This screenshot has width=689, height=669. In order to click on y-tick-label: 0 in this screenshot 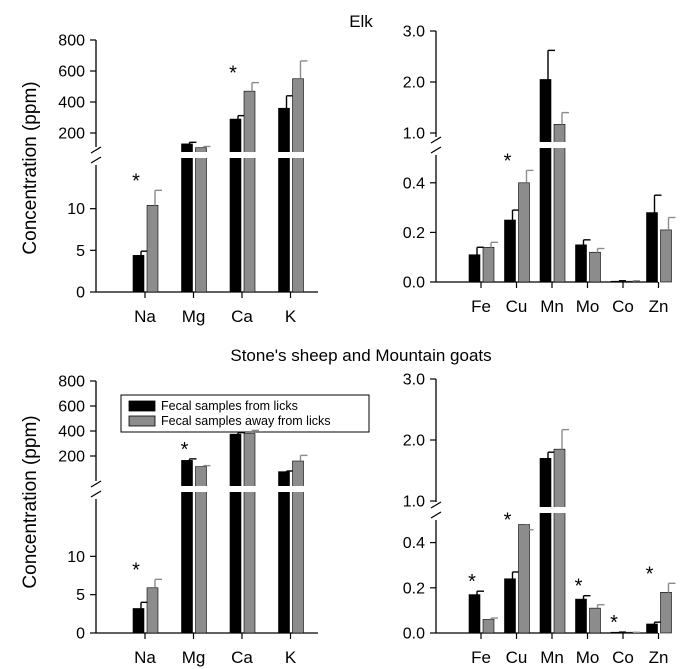, I will do `click(80, 634)`.